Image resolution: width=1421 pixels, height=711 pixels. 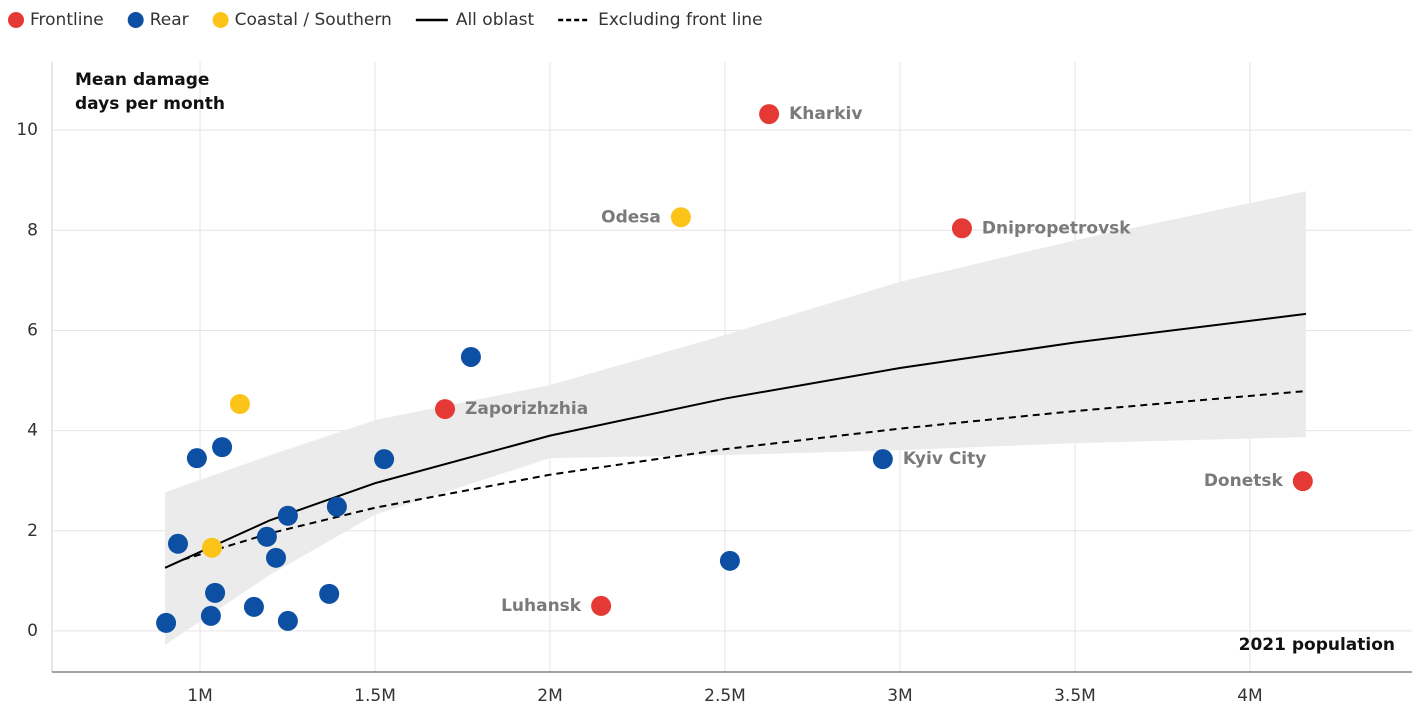 What do you see at coordinates (631, 217) in the screenshot?
I see `point-label: Odesa` at bounding box center [631, 217].